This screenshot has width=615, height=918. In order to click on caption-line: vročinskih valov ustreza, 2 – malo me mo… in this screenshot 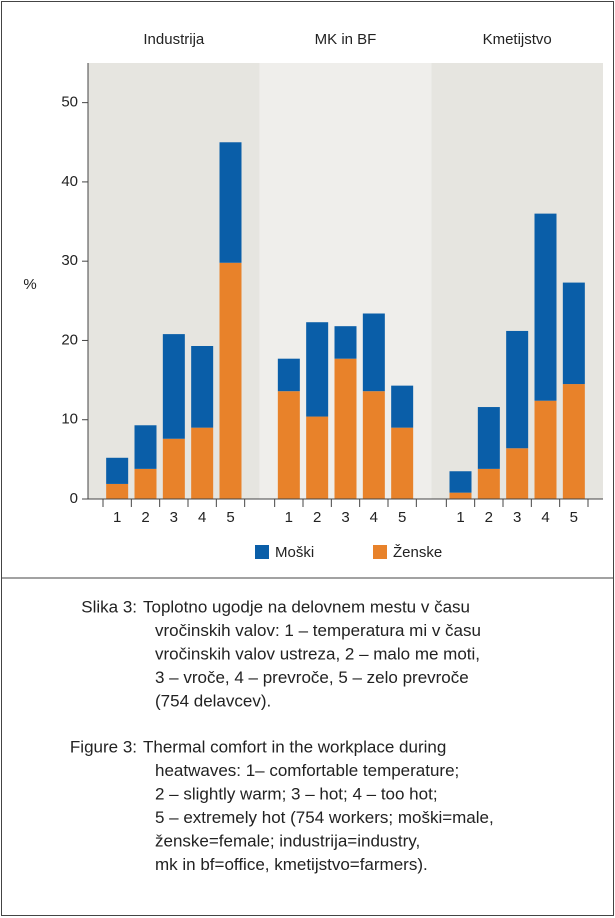, I will do `click(317, 653)`.